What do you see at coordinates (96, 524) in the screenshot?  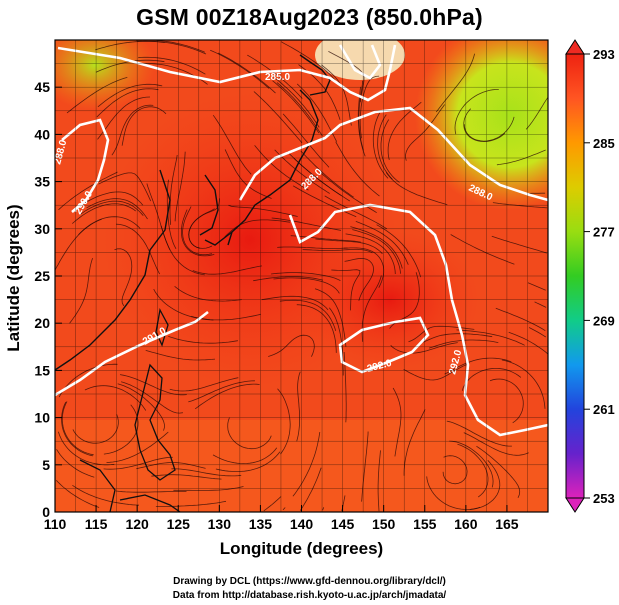 I see `x-tick-label: 115` at bounding box center [96, 524].